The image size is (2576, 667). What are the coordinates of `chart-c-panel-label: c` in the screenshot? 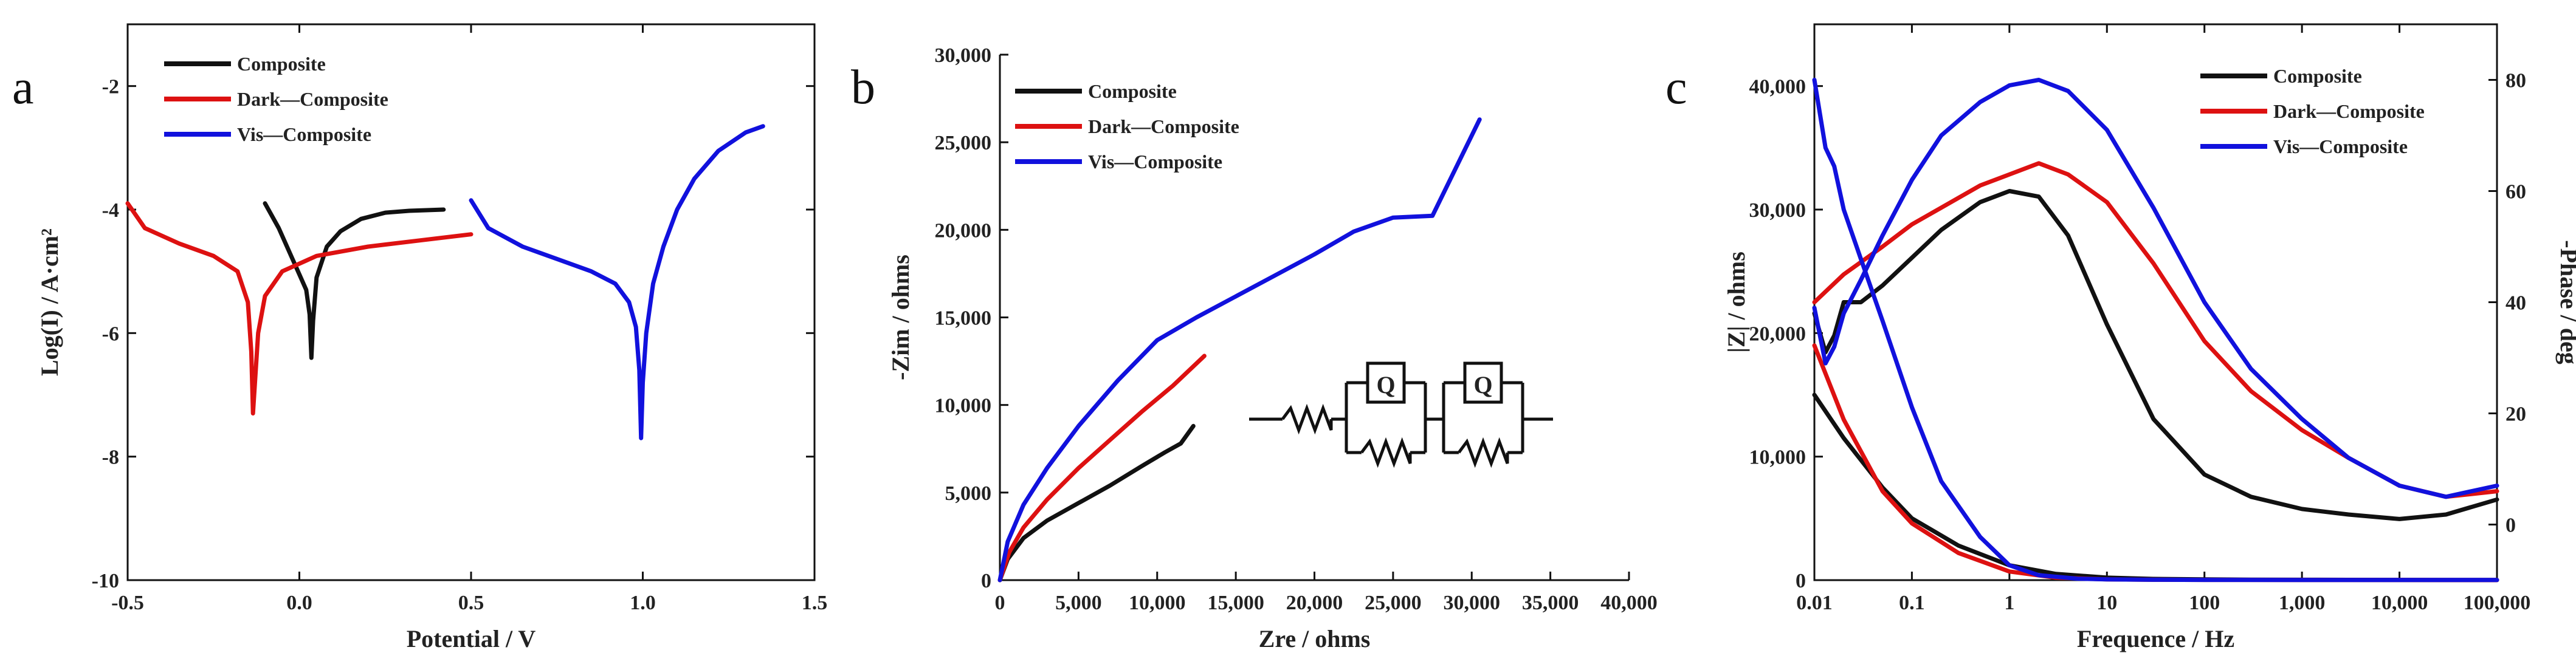 It's located at (1676, 87).